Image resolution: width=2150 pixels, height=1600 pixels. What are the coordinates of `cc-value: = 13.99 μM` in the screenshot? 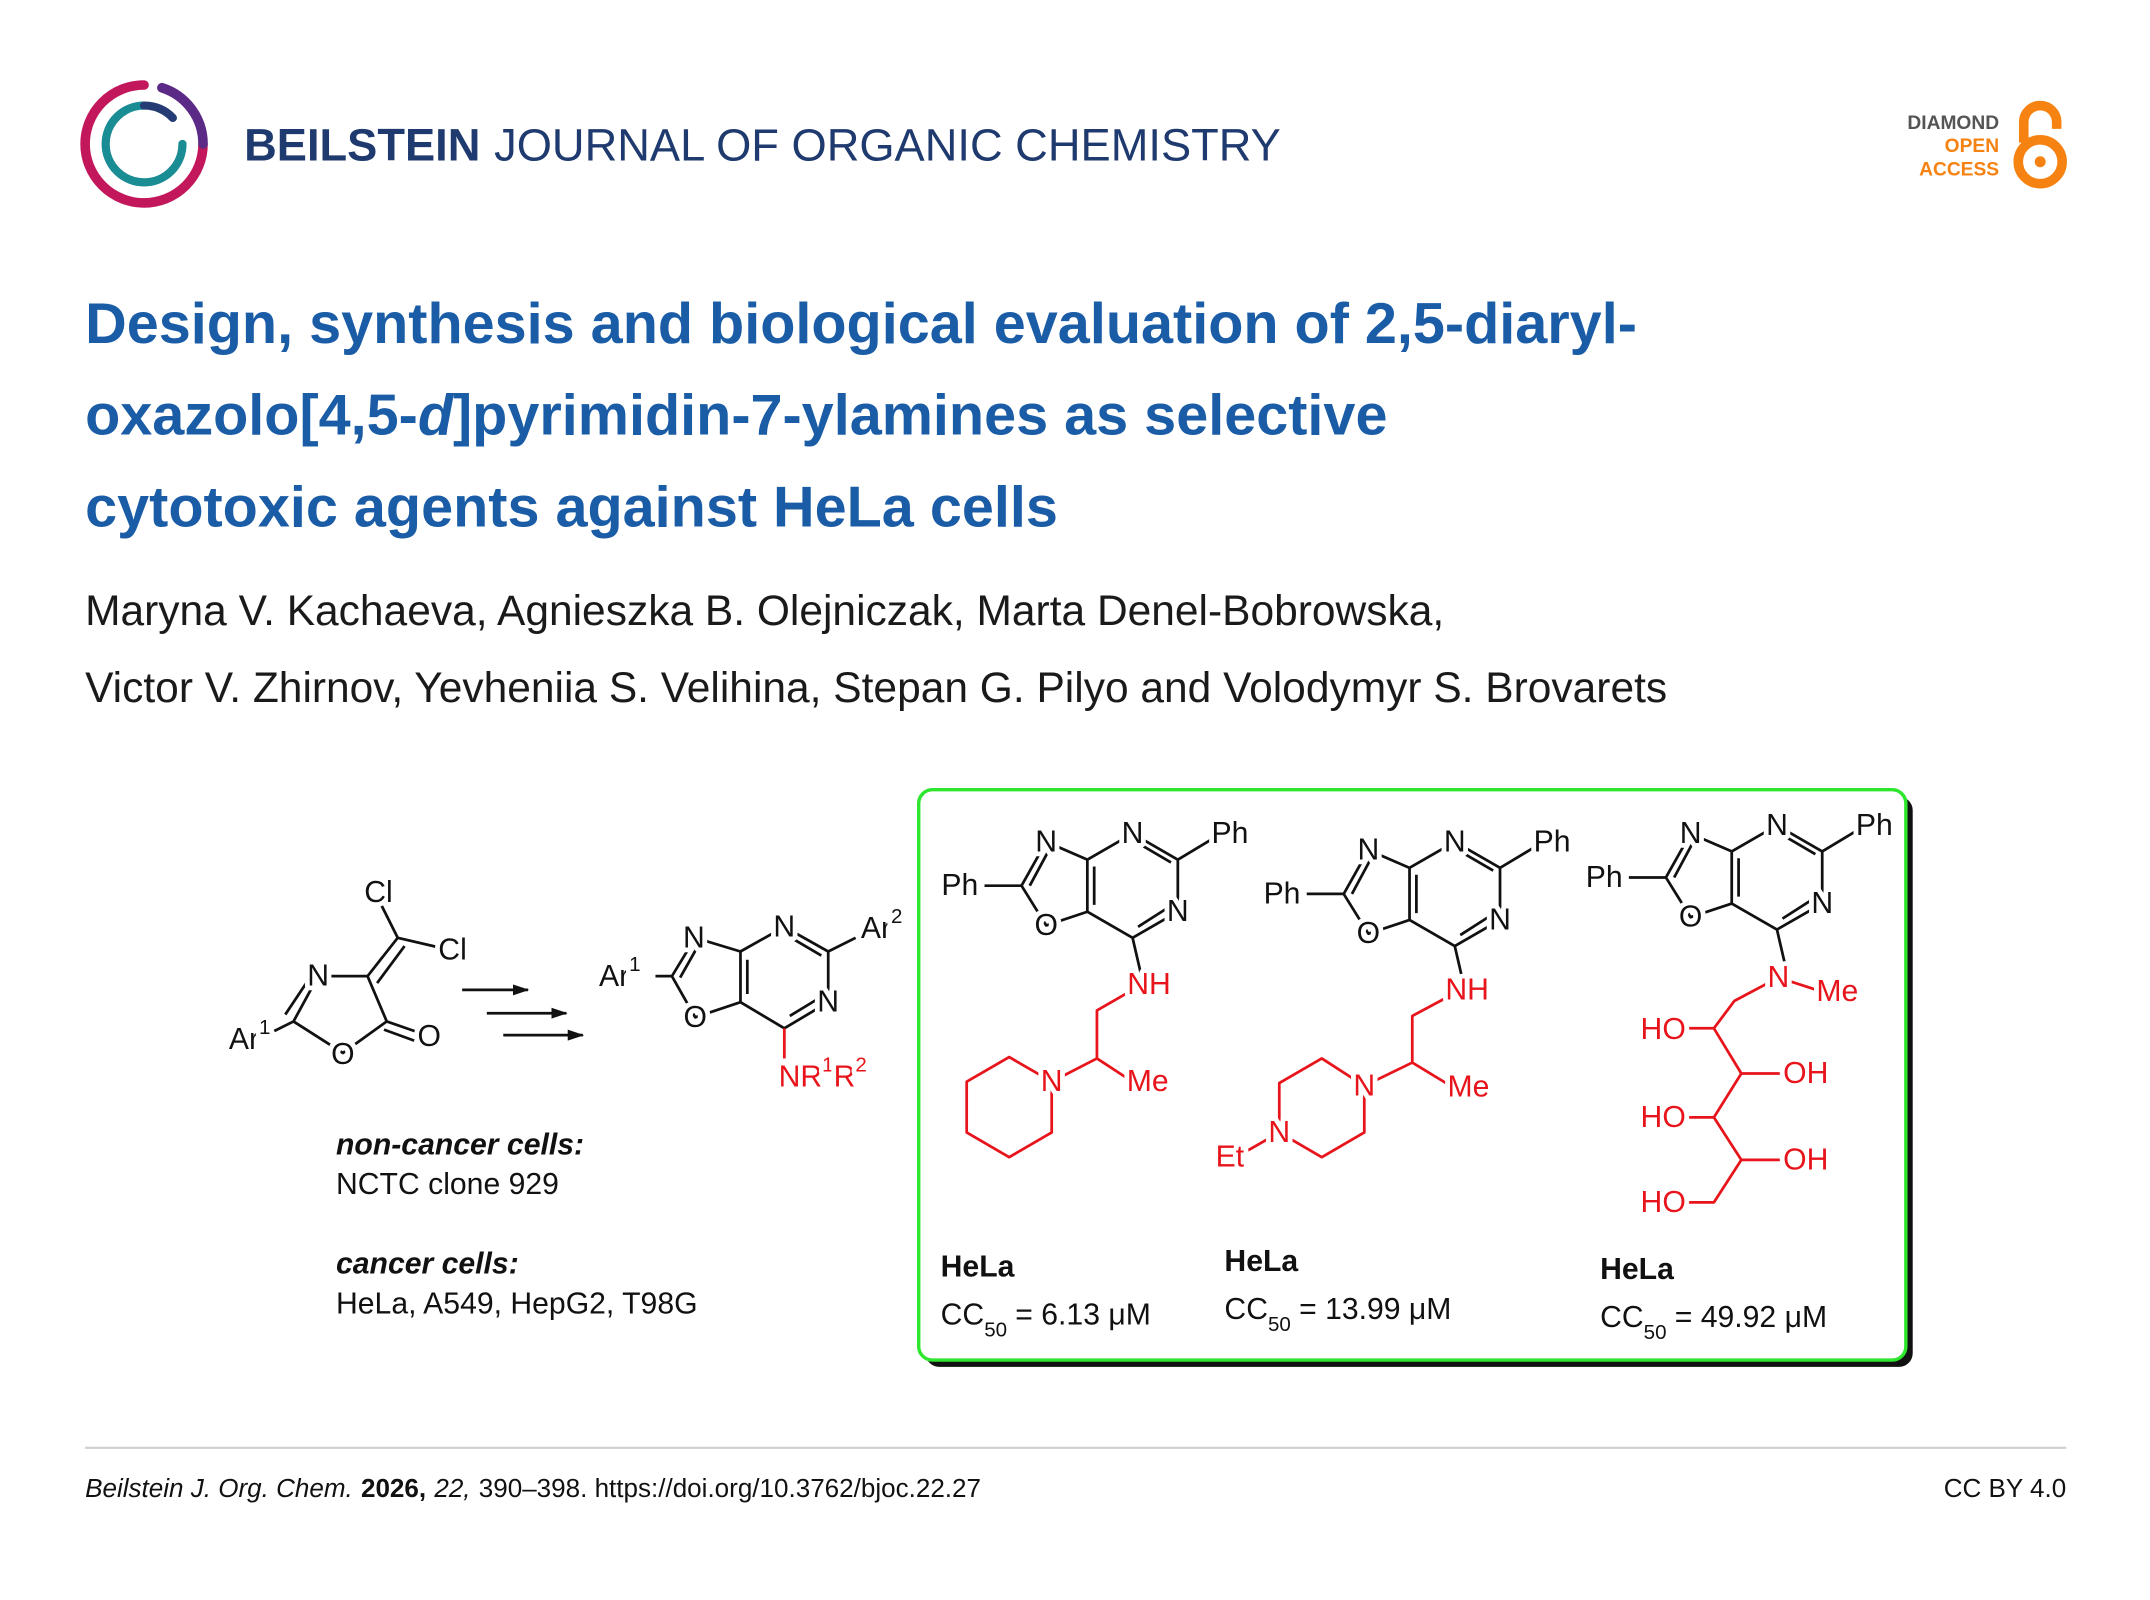 It's located at (1375, 1309).